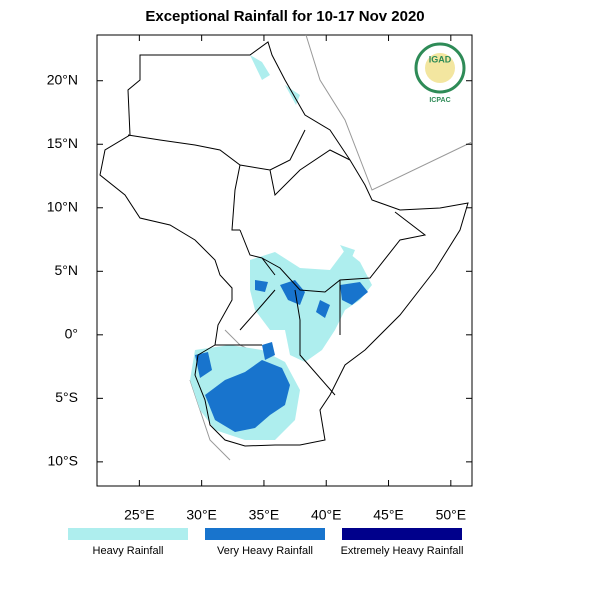 This screenshot has width=600, height=605. Describe the element at coordinates (66, 397) in the screenshot. I see `y-tick-label: 5°S` at that location.